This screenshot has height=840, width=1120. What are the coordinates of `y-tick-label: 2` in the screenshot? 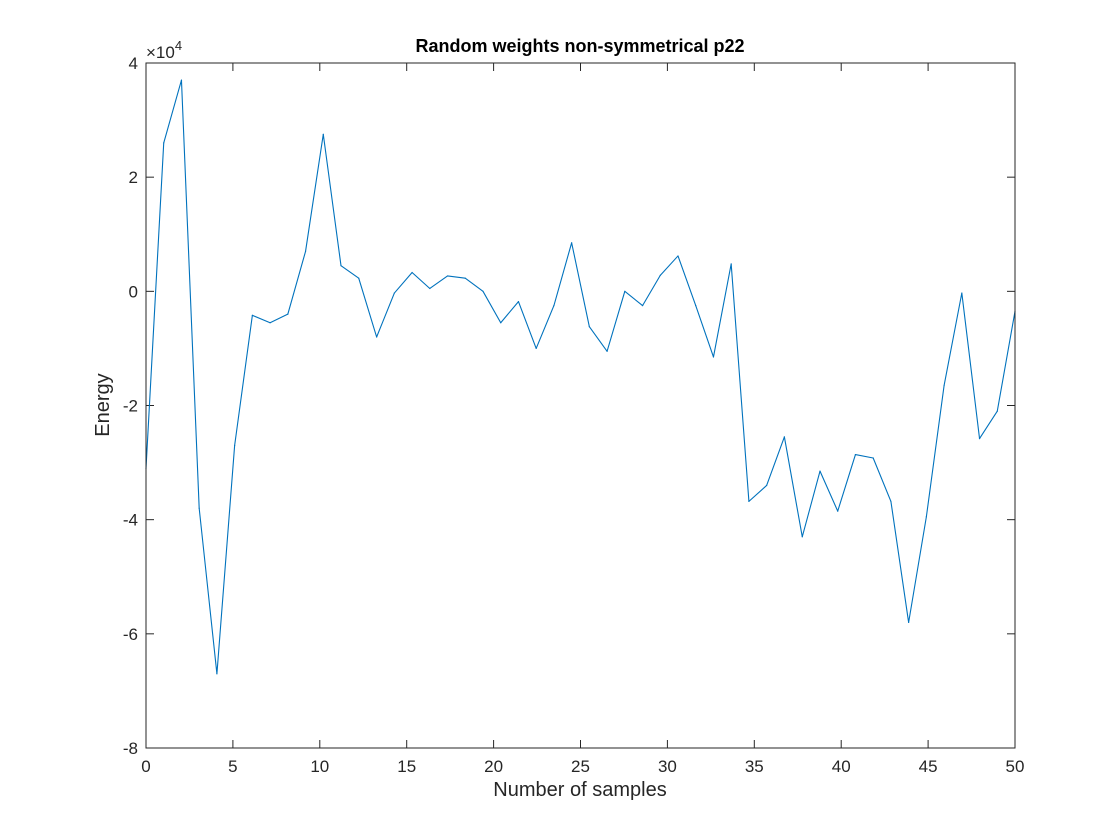 It's located at (133, 177).